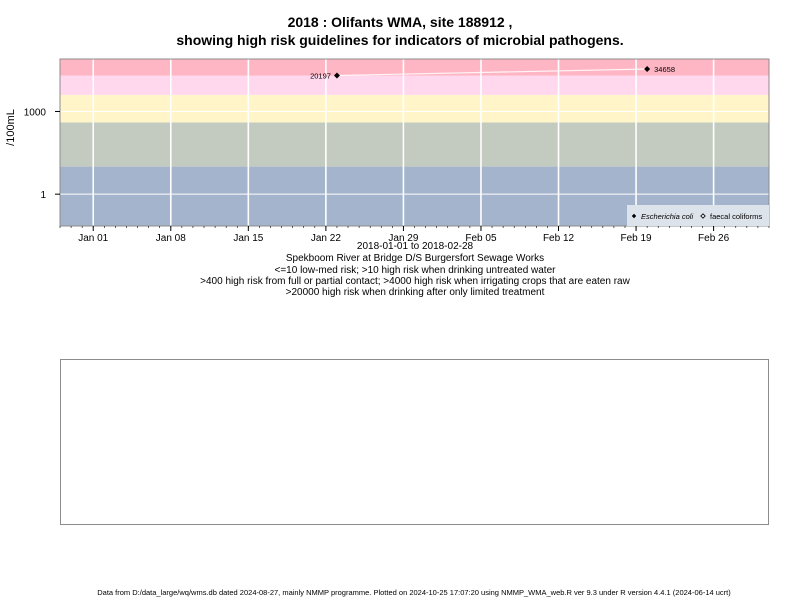 This screenshot has width=800, height=600. I want to click on legend-box, so click(698, 215).